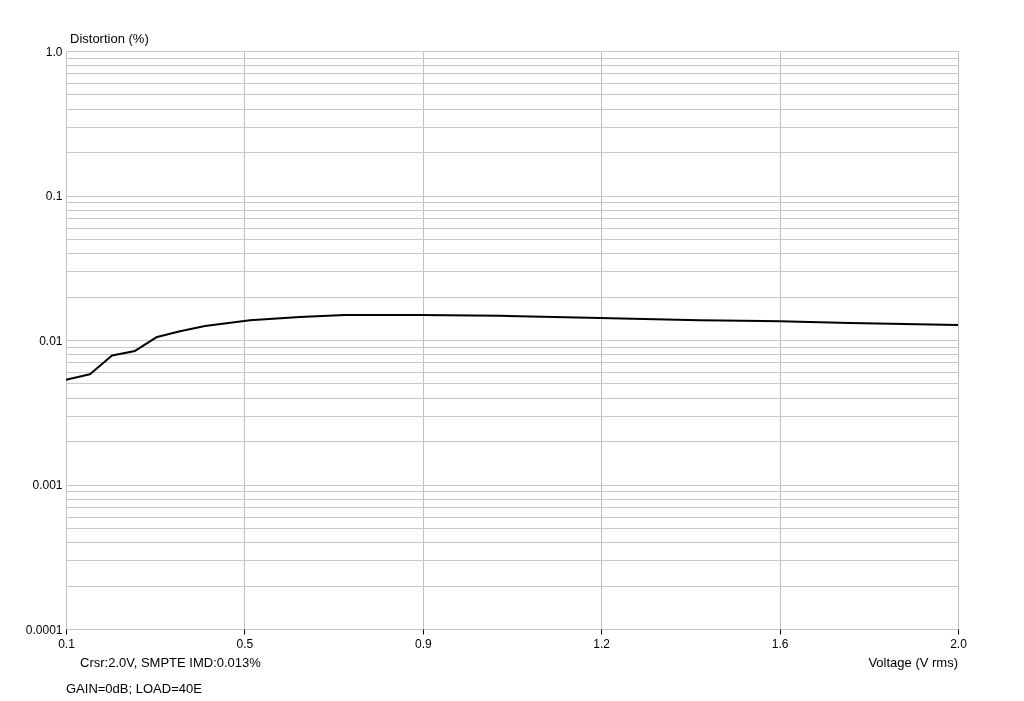 The width and height of the screenshot is (1024, 701). I want to click on y-tick-label: 0.1, so click(54, 196).